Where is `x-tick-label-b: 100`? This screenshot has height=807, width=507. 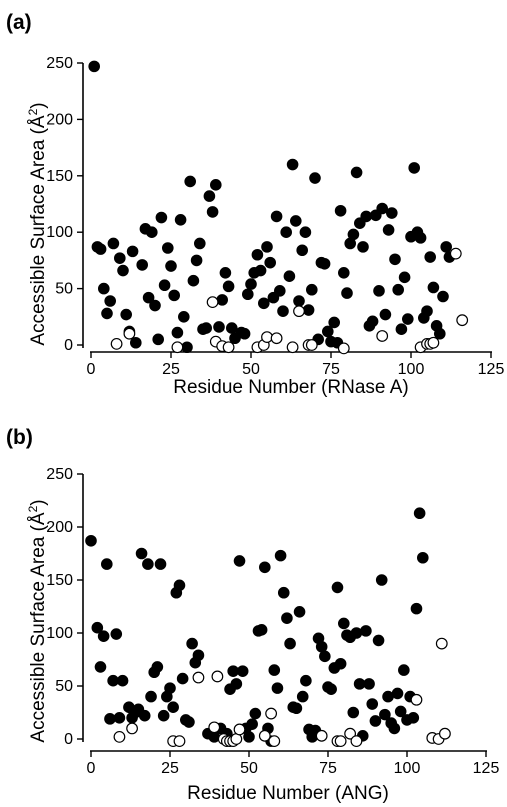
x-tick-label-b: 100 is located at coordinates (407, 768).